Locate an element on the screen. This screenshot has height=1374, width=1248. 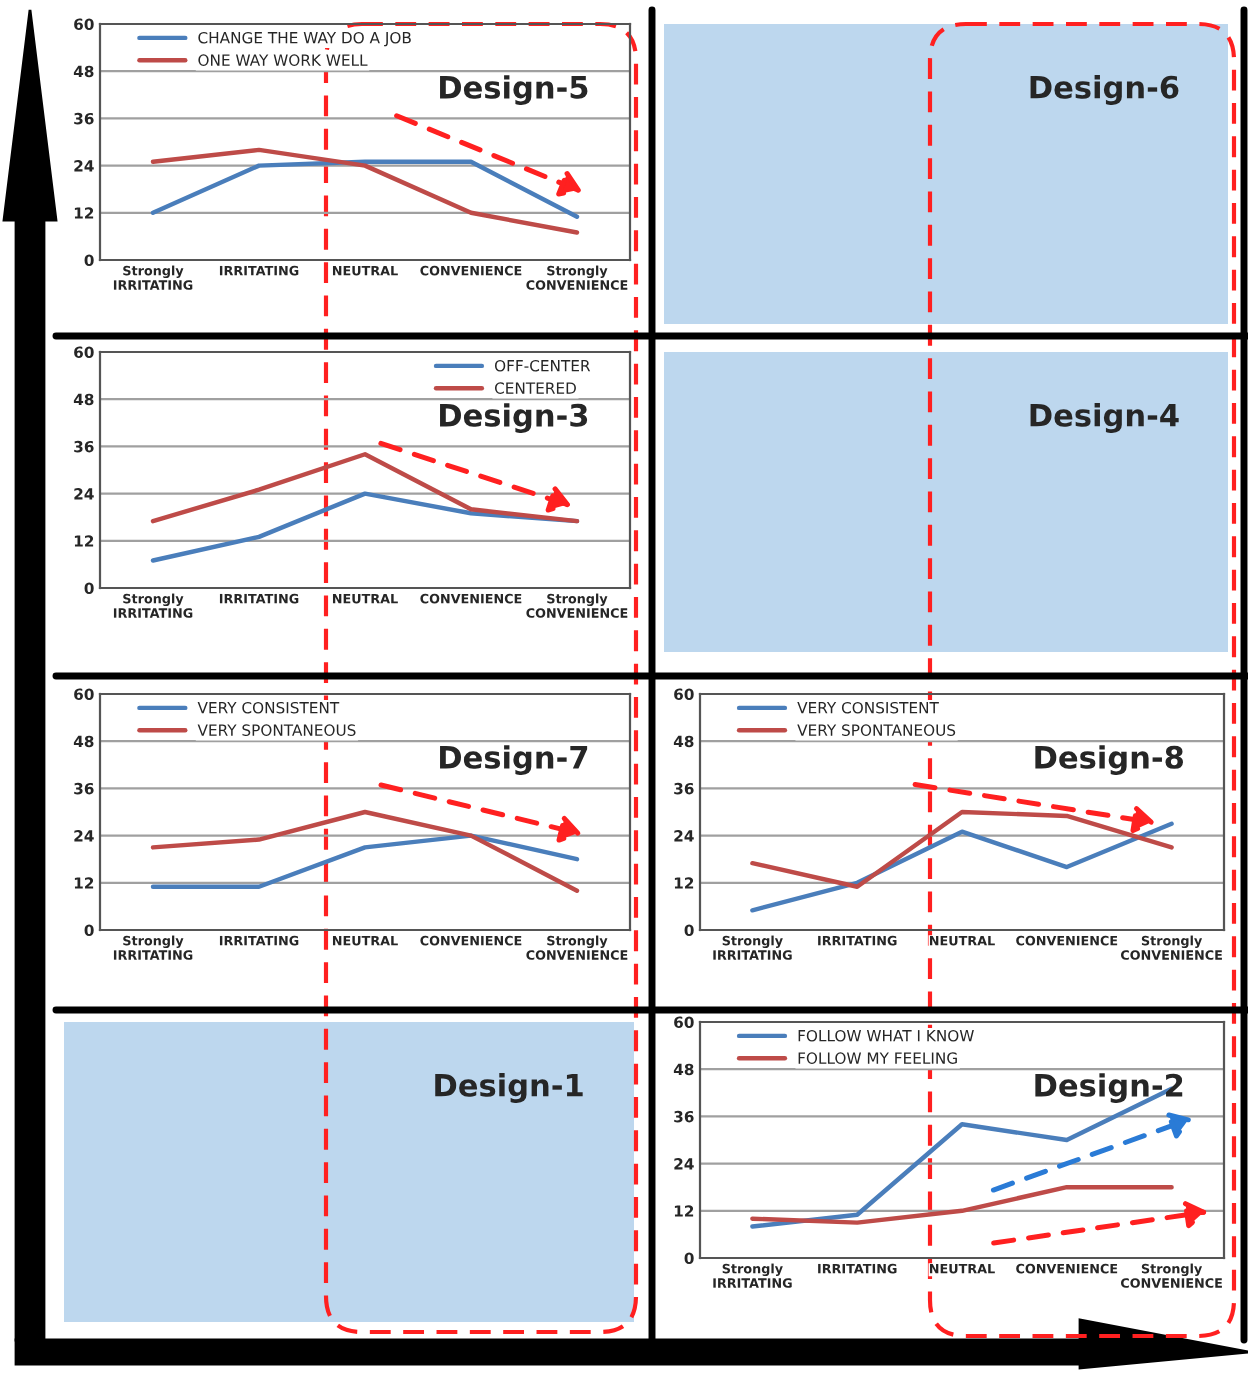
text: Design-2 is located at coordinates (1109, 1088).